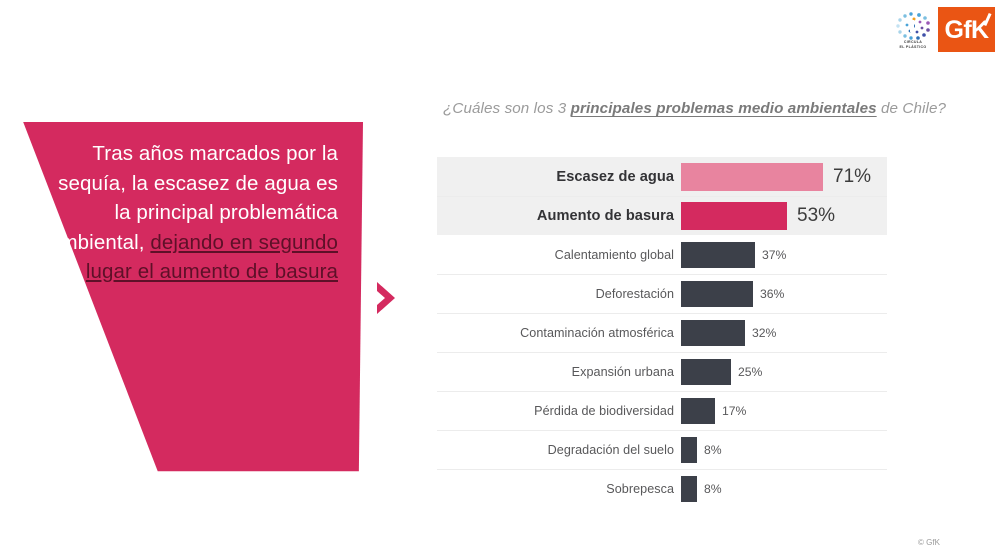  I want to click on gfk-logo: GfK, so click(966, 29).